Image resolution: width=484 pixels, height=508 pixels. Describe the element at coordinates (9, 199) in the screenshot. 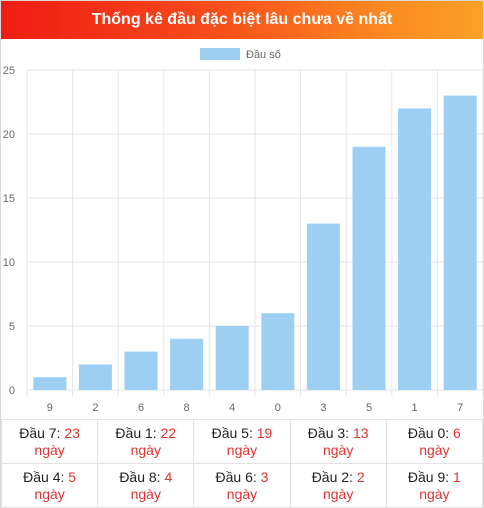

I see `y-tick-label: 15` at that location.